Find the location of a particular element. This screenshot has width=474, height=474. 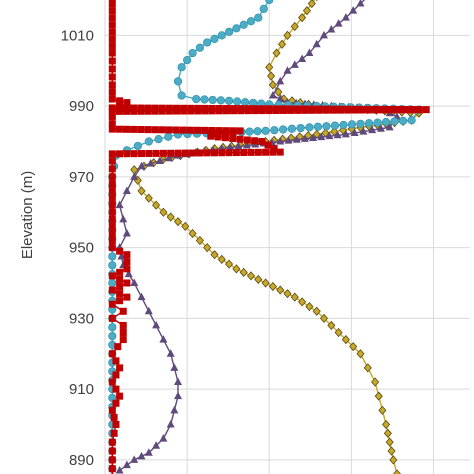

y-tick-label: 950 is located at coordinates (81, 248).